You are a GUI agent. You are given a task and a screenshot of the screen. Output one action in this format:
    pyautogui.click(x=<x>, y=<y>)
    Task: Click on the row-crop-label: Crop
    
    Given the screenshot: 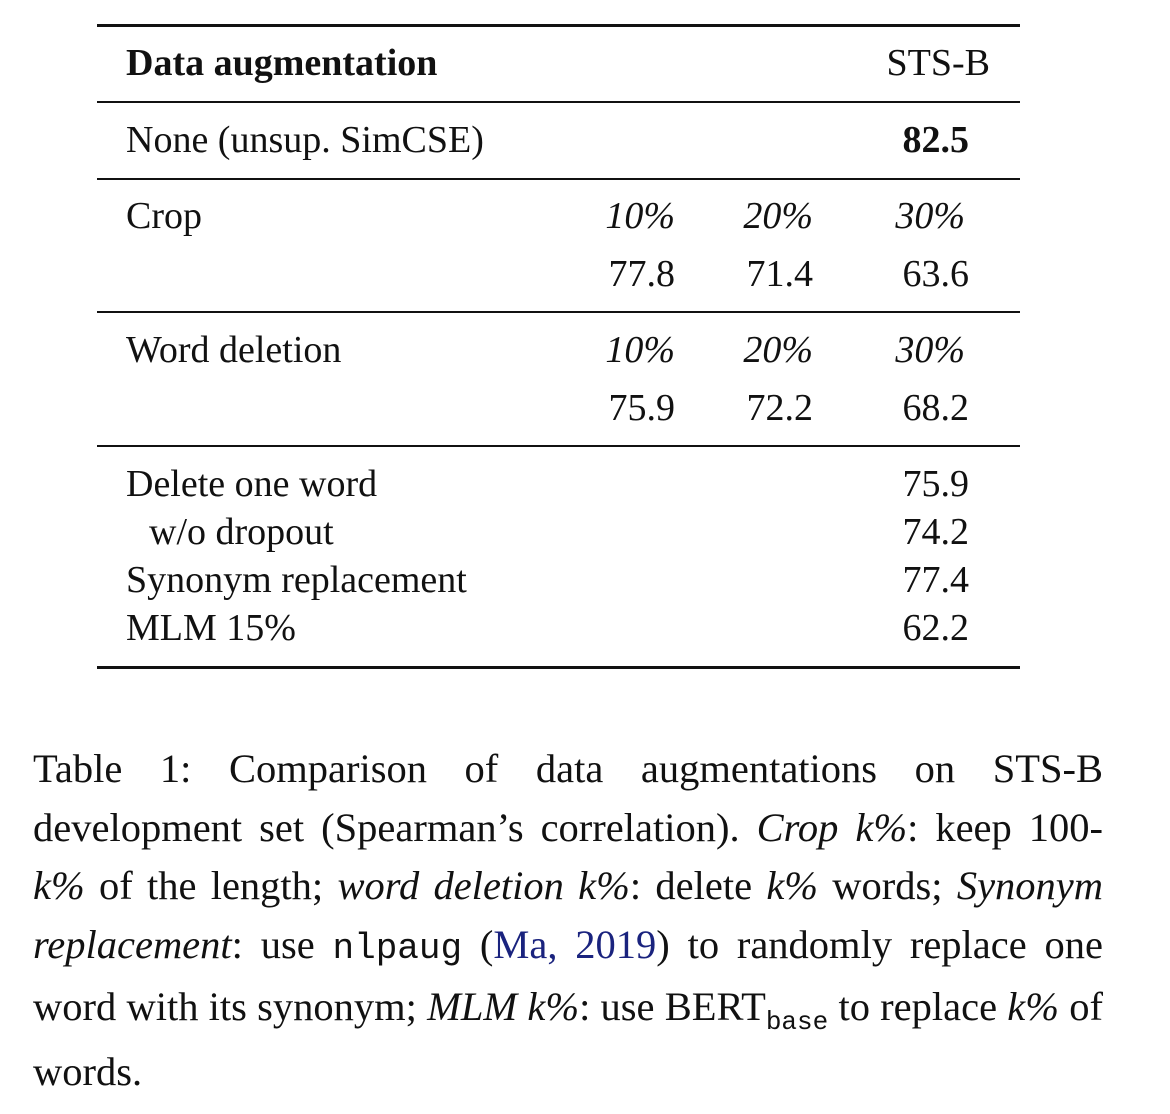 What is the action you would take?
    pyautogui.click(x=164, y=216)
    